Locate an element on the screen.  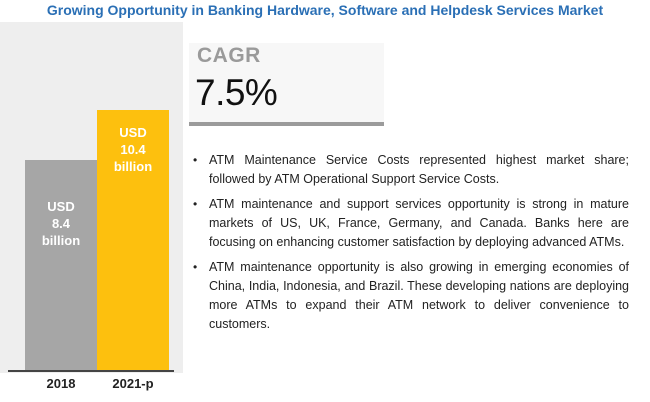
x-tick-label: 2018 is located at coordinates (61, 383).